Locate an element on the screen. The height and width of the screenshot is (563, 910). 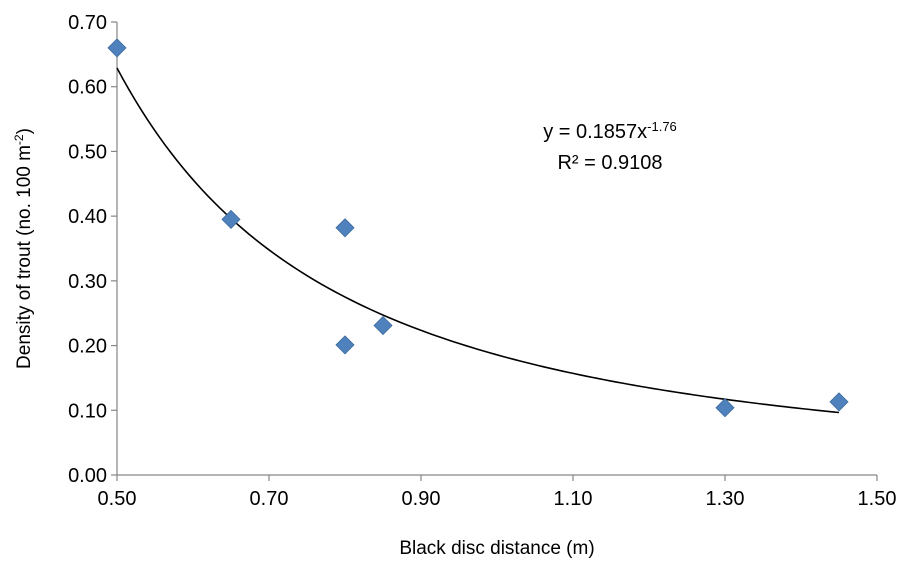
y-tick-label: 0.70 is located at coordinates (87, 23).